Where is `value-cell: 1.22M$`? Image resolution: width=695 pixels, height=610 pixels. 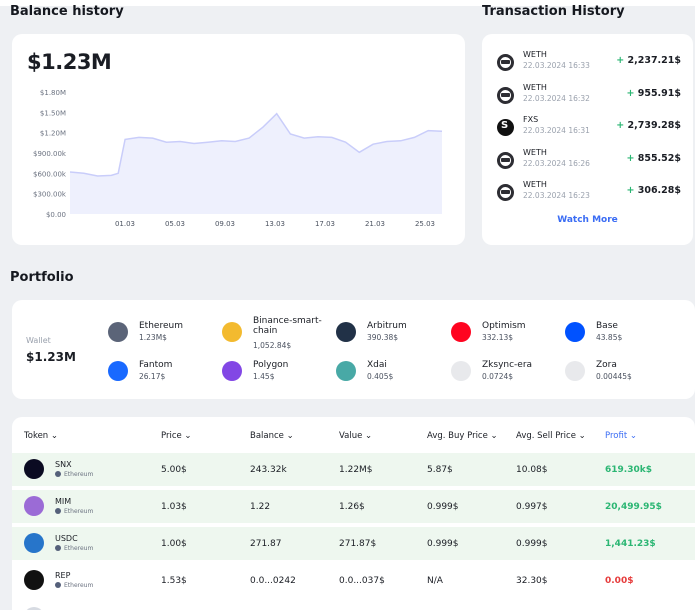 value-cell: 1.22M$ is located at coordinates (356, 470).